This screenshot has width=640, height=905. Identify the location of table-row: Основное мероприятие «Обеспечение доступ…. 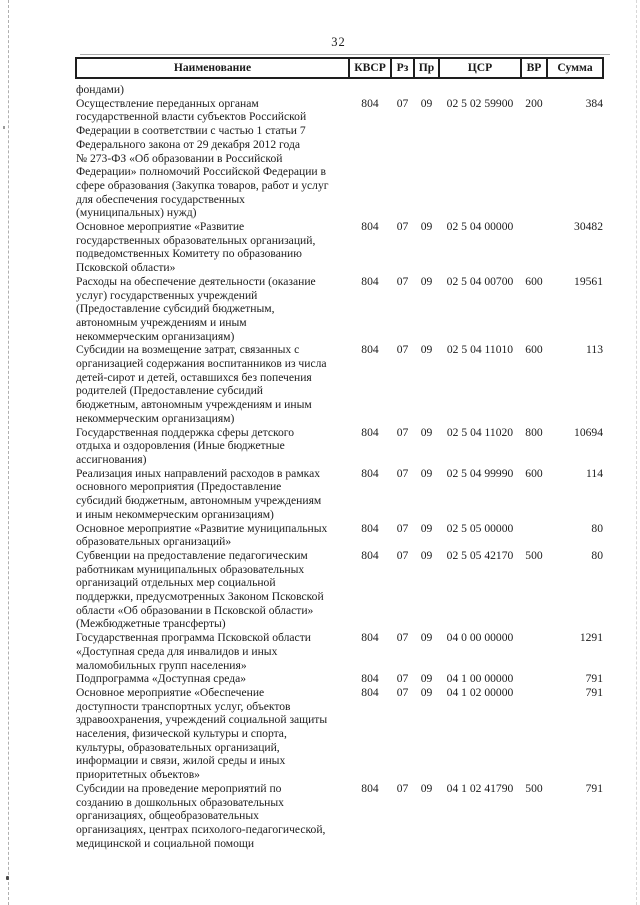
(339, 734).